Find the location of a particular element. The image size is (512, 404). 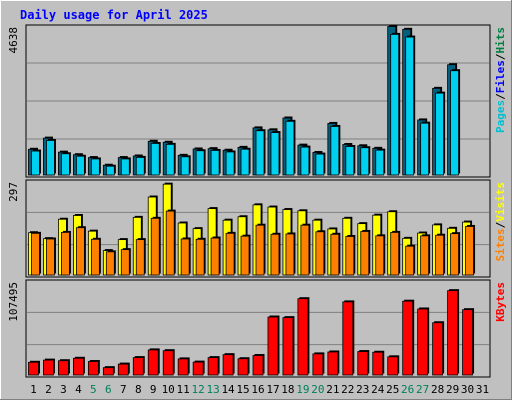

x-tick-label-day-7: 7 is located at coordinates (123, 389).